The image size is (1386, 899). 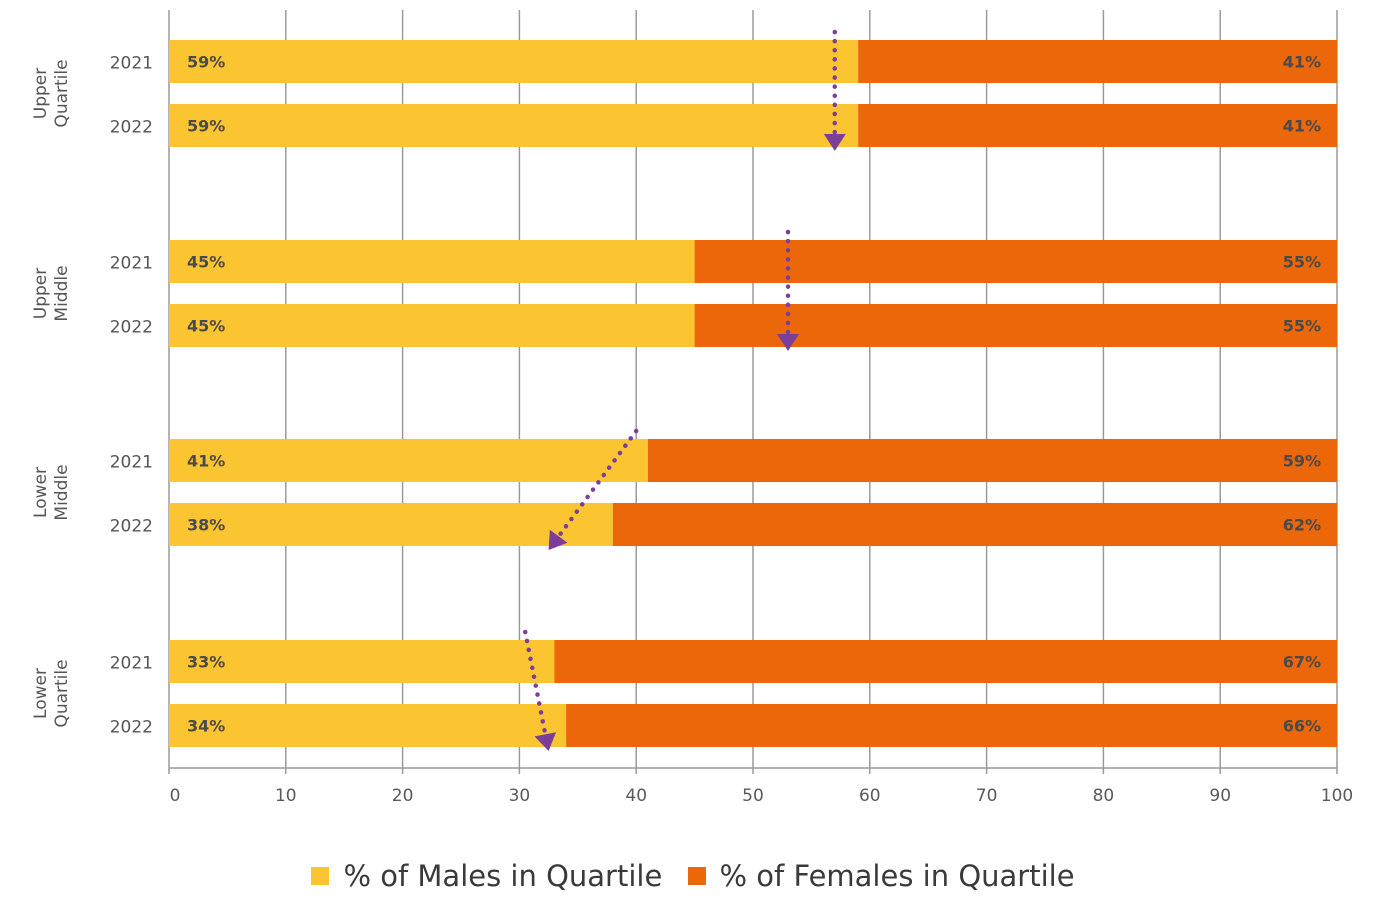 What do you see at coordinates (753, 796) in the screenshot?
I see `x-tick-label-50: 50` at bounding box center [753, 796].